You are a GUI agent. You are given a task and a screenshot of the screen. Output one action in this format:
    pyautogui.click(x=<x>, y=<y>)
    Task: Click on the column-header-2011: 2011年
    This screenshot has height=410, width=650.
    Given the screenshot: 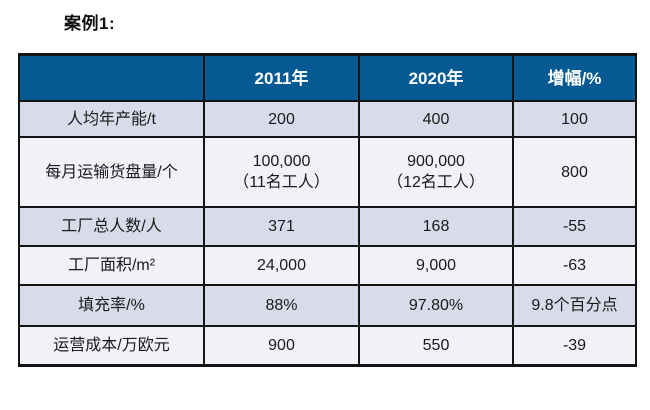 What is the action you would take?
    pyautogui.click(x=281, y=77)
    